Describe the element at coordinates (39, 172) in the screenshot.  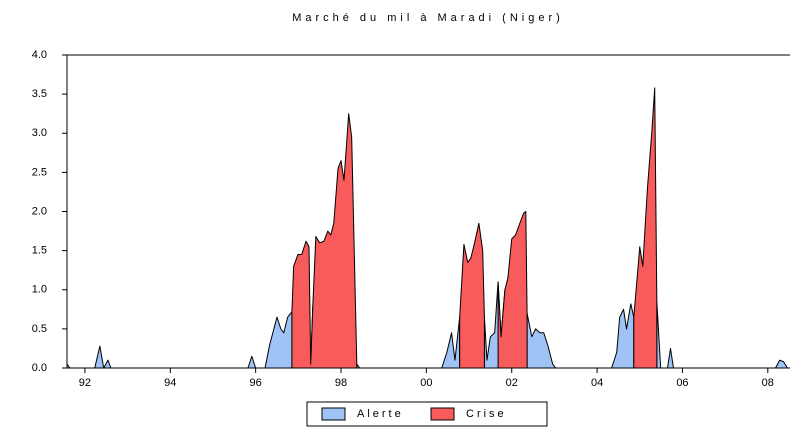
I see `y-tick-label: 2.5` at that location.